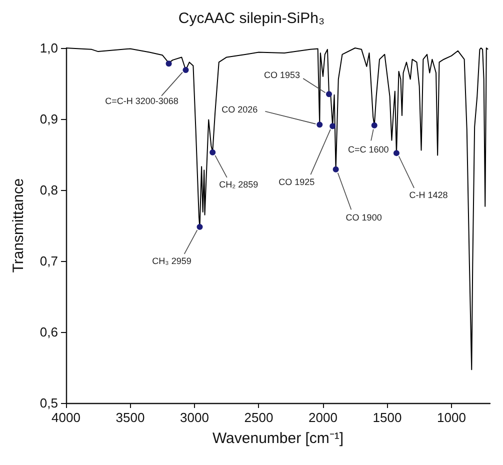 The width and height of the screenshot is (503, 465). Describe the element at coordinates (130, 417) in the screenshot. I see `x-tick-label: 3500` at that location.